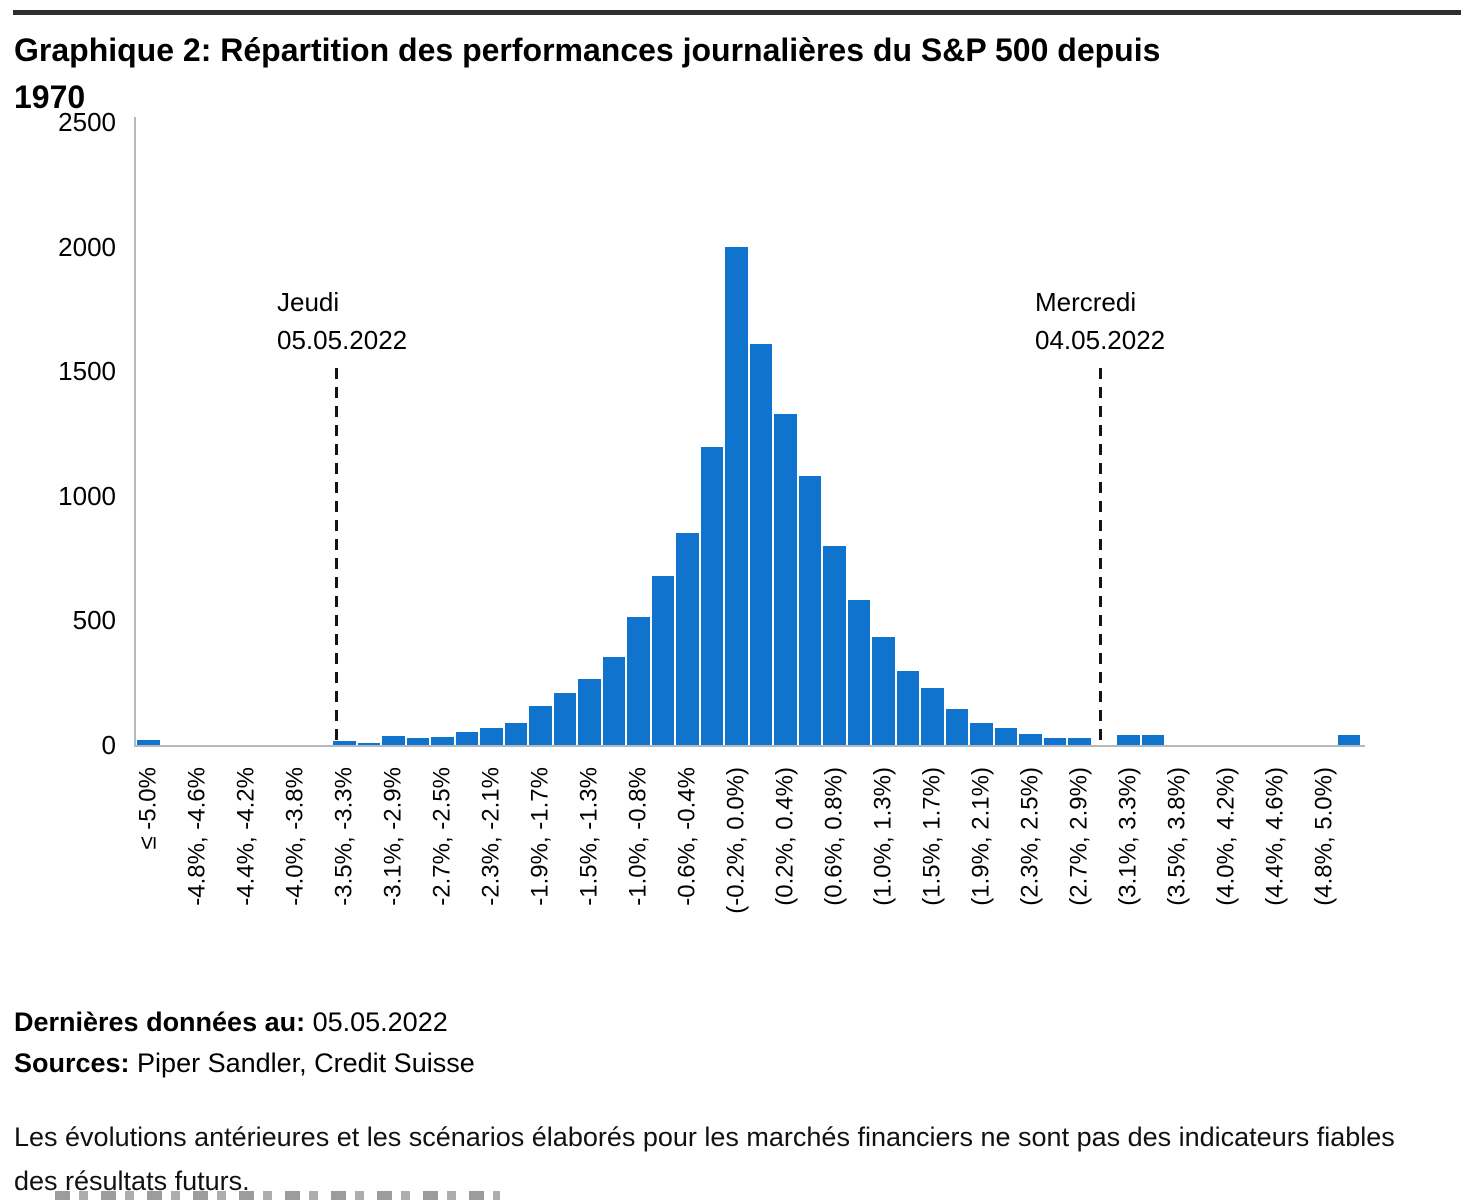 This screenshot has height=1200, width=1474. I want to click on x-tick-label-text: (1.5%, 1.7%), so click(932, 836).